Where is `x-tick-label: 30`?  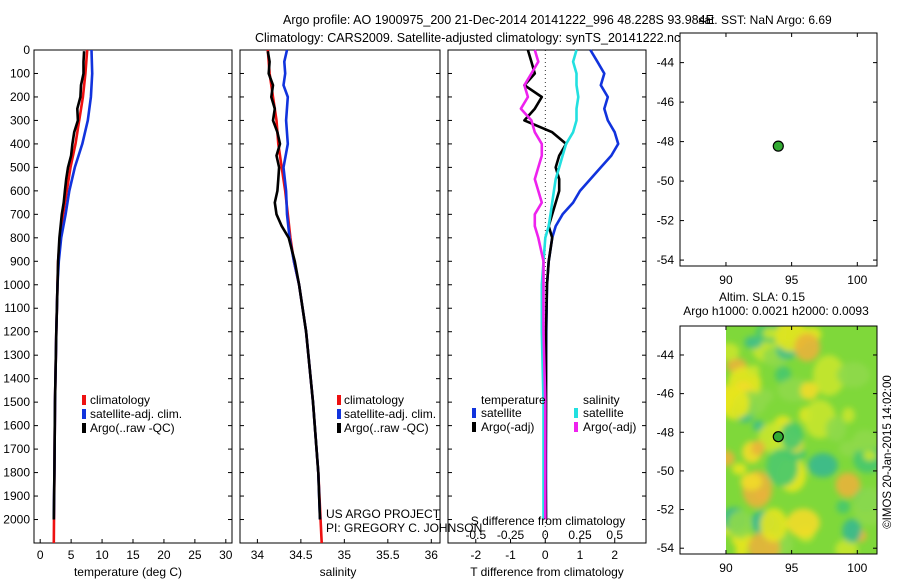 x-tick-label: 30 is located at coordinates (226, 555).